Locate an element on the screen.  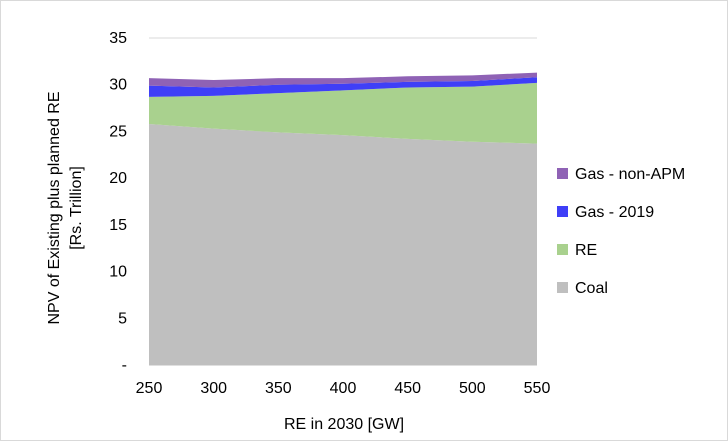
area-re is located at coordinates (343, 113).